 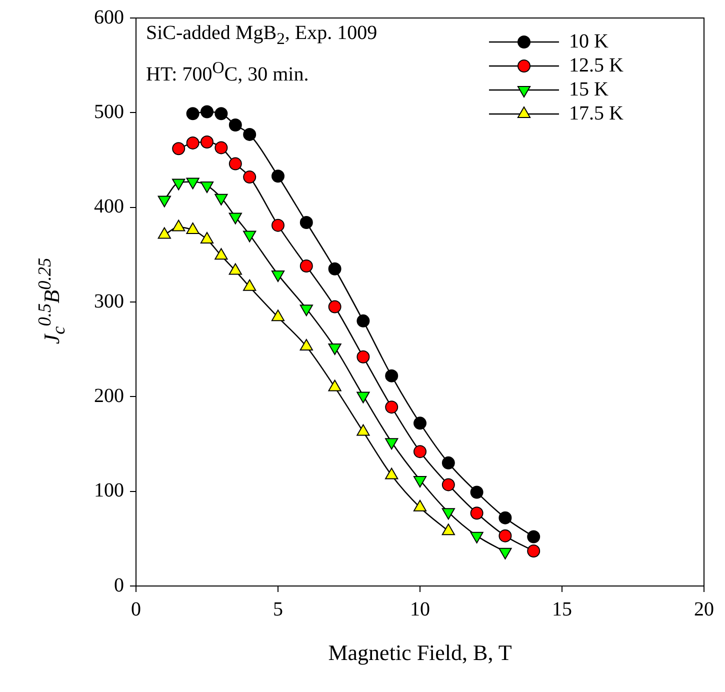 What do you see at coordinates (704, 609) in the screenshot?
I see `x-tick-label: 20` at bounding box center [704, 609].